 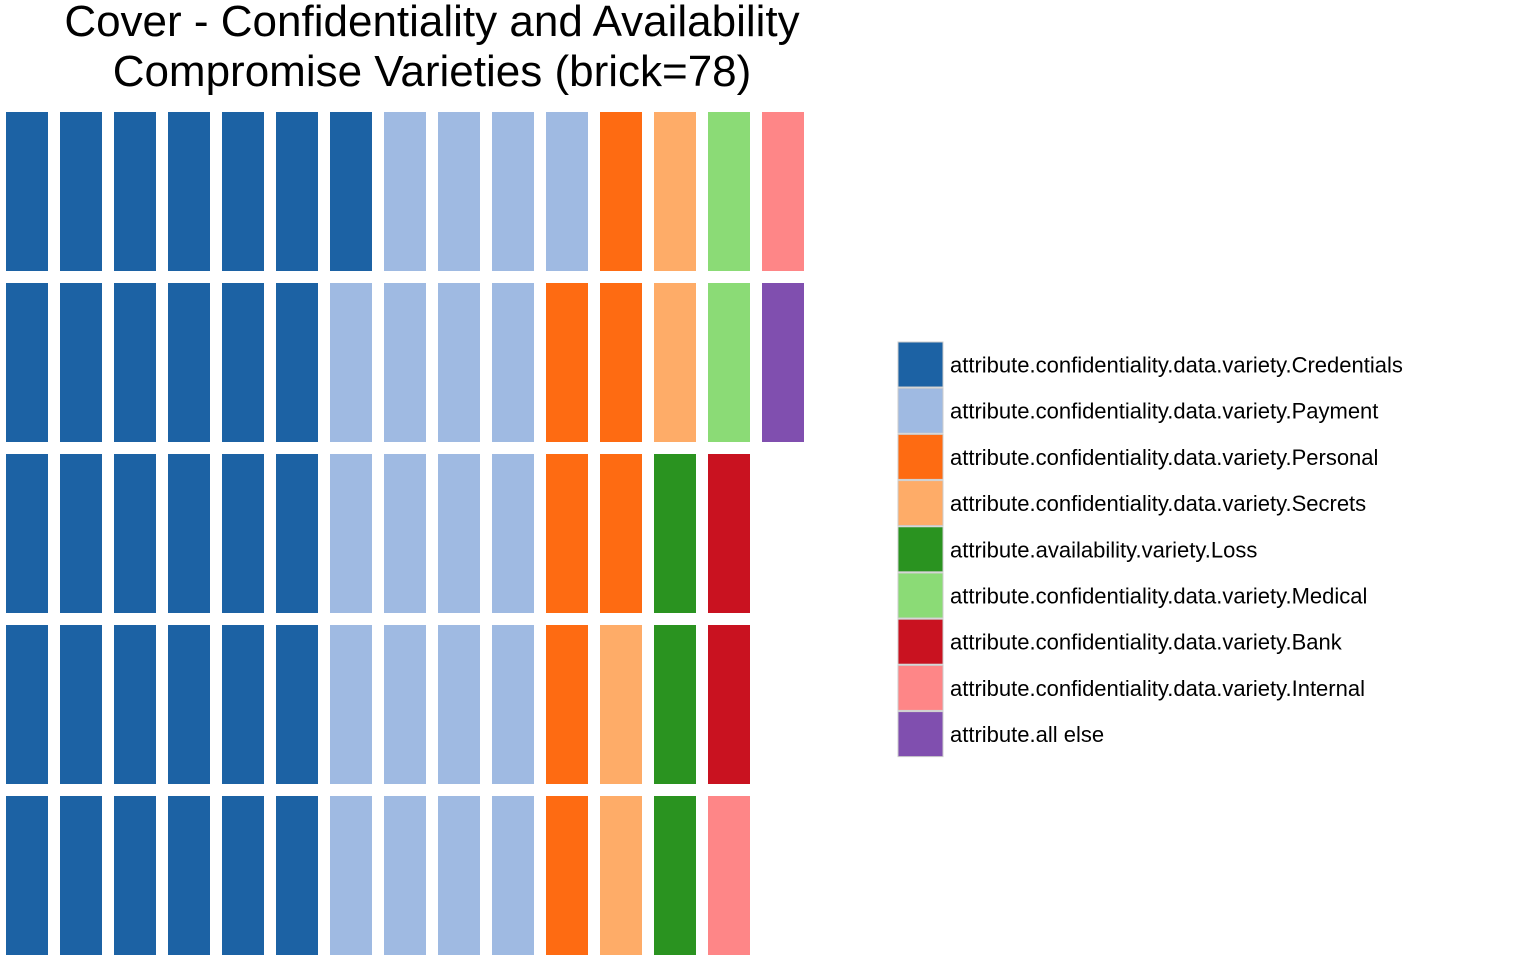 What do you see at coordinates (431, 23) in the screenshot?
I see `chart-title-line-1: Cover - Confidentiality and Availability` at bounding box center [431, 23].